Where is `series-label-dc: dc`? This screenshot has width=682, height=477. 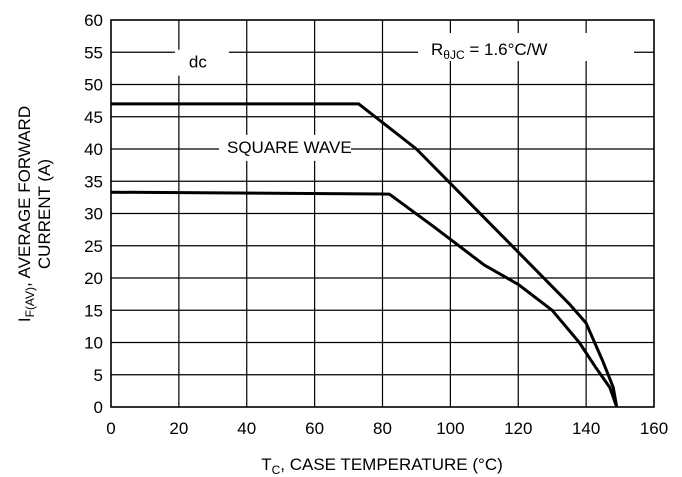 series-label-dc: dc is located at coordinates (198, 62).